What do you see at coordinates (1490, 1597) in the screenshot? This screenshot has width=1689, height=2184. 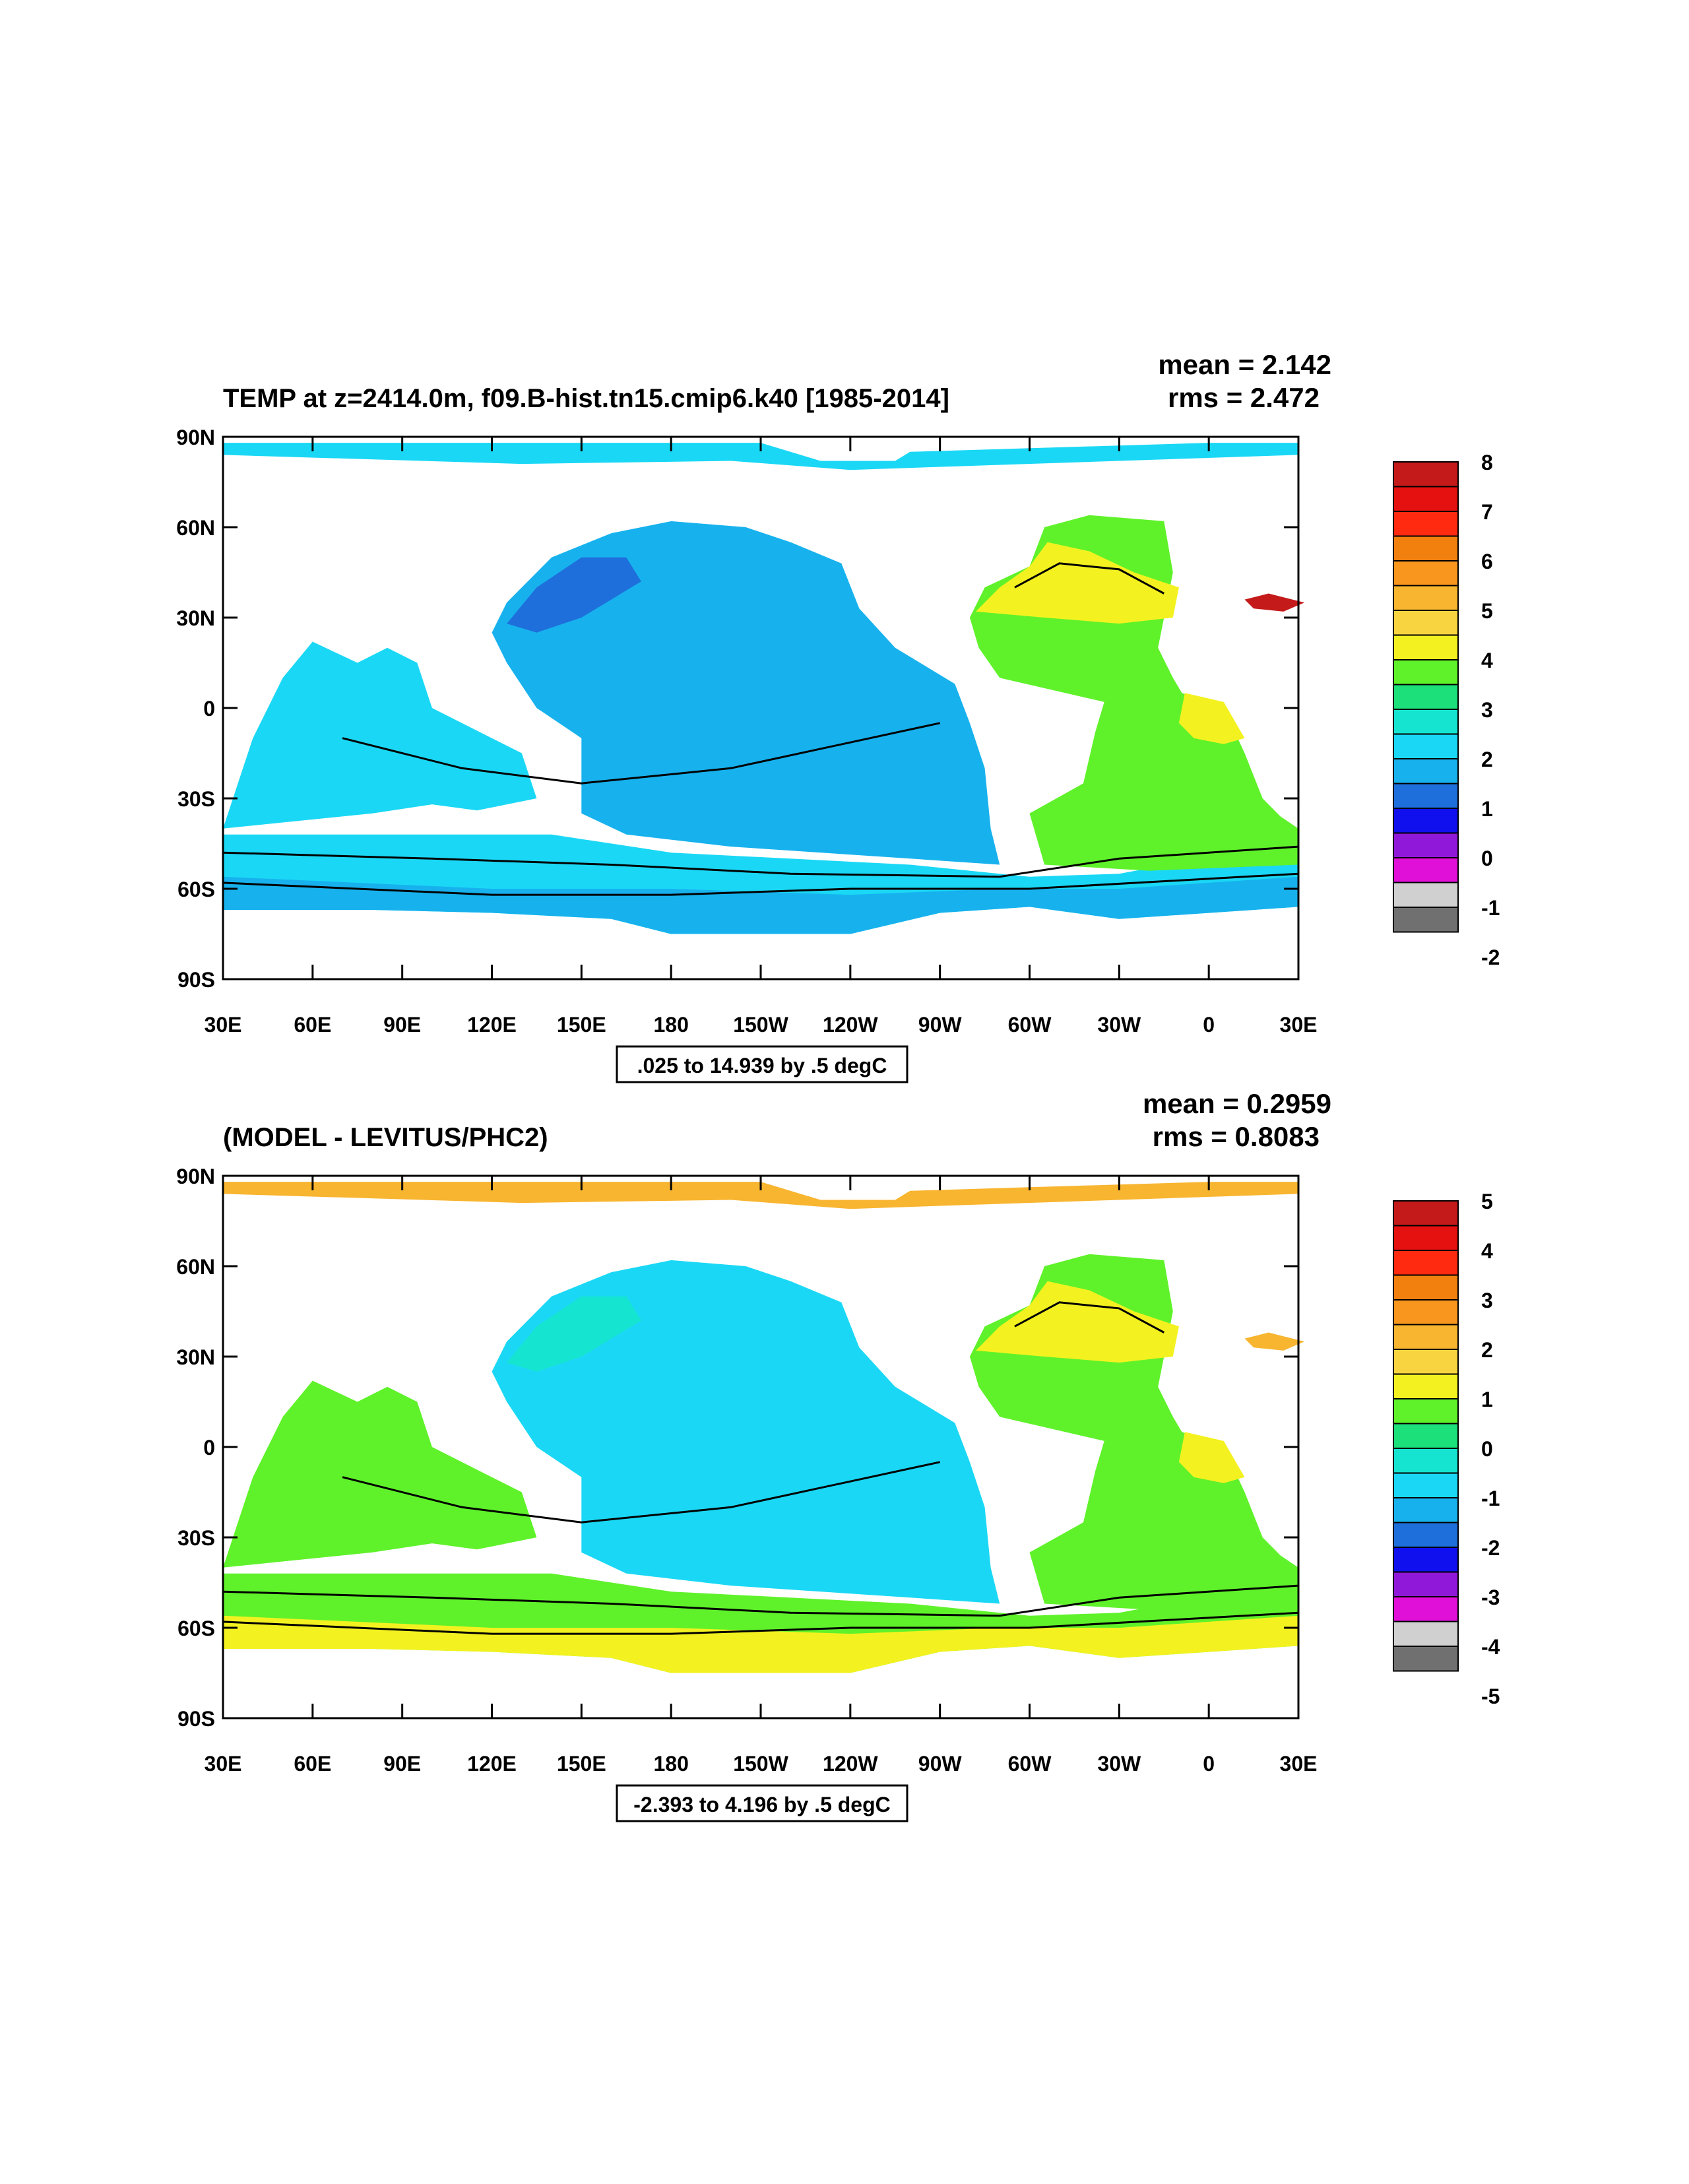 I see `colorbar-label: -3` at bounding box center [1490, 1597].